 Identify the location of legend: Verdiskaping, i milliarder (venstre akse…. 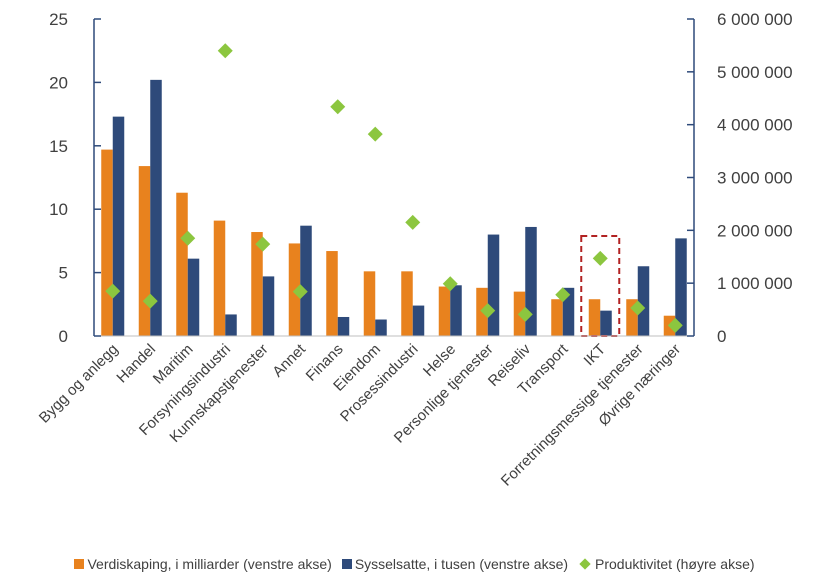
(414, 564).